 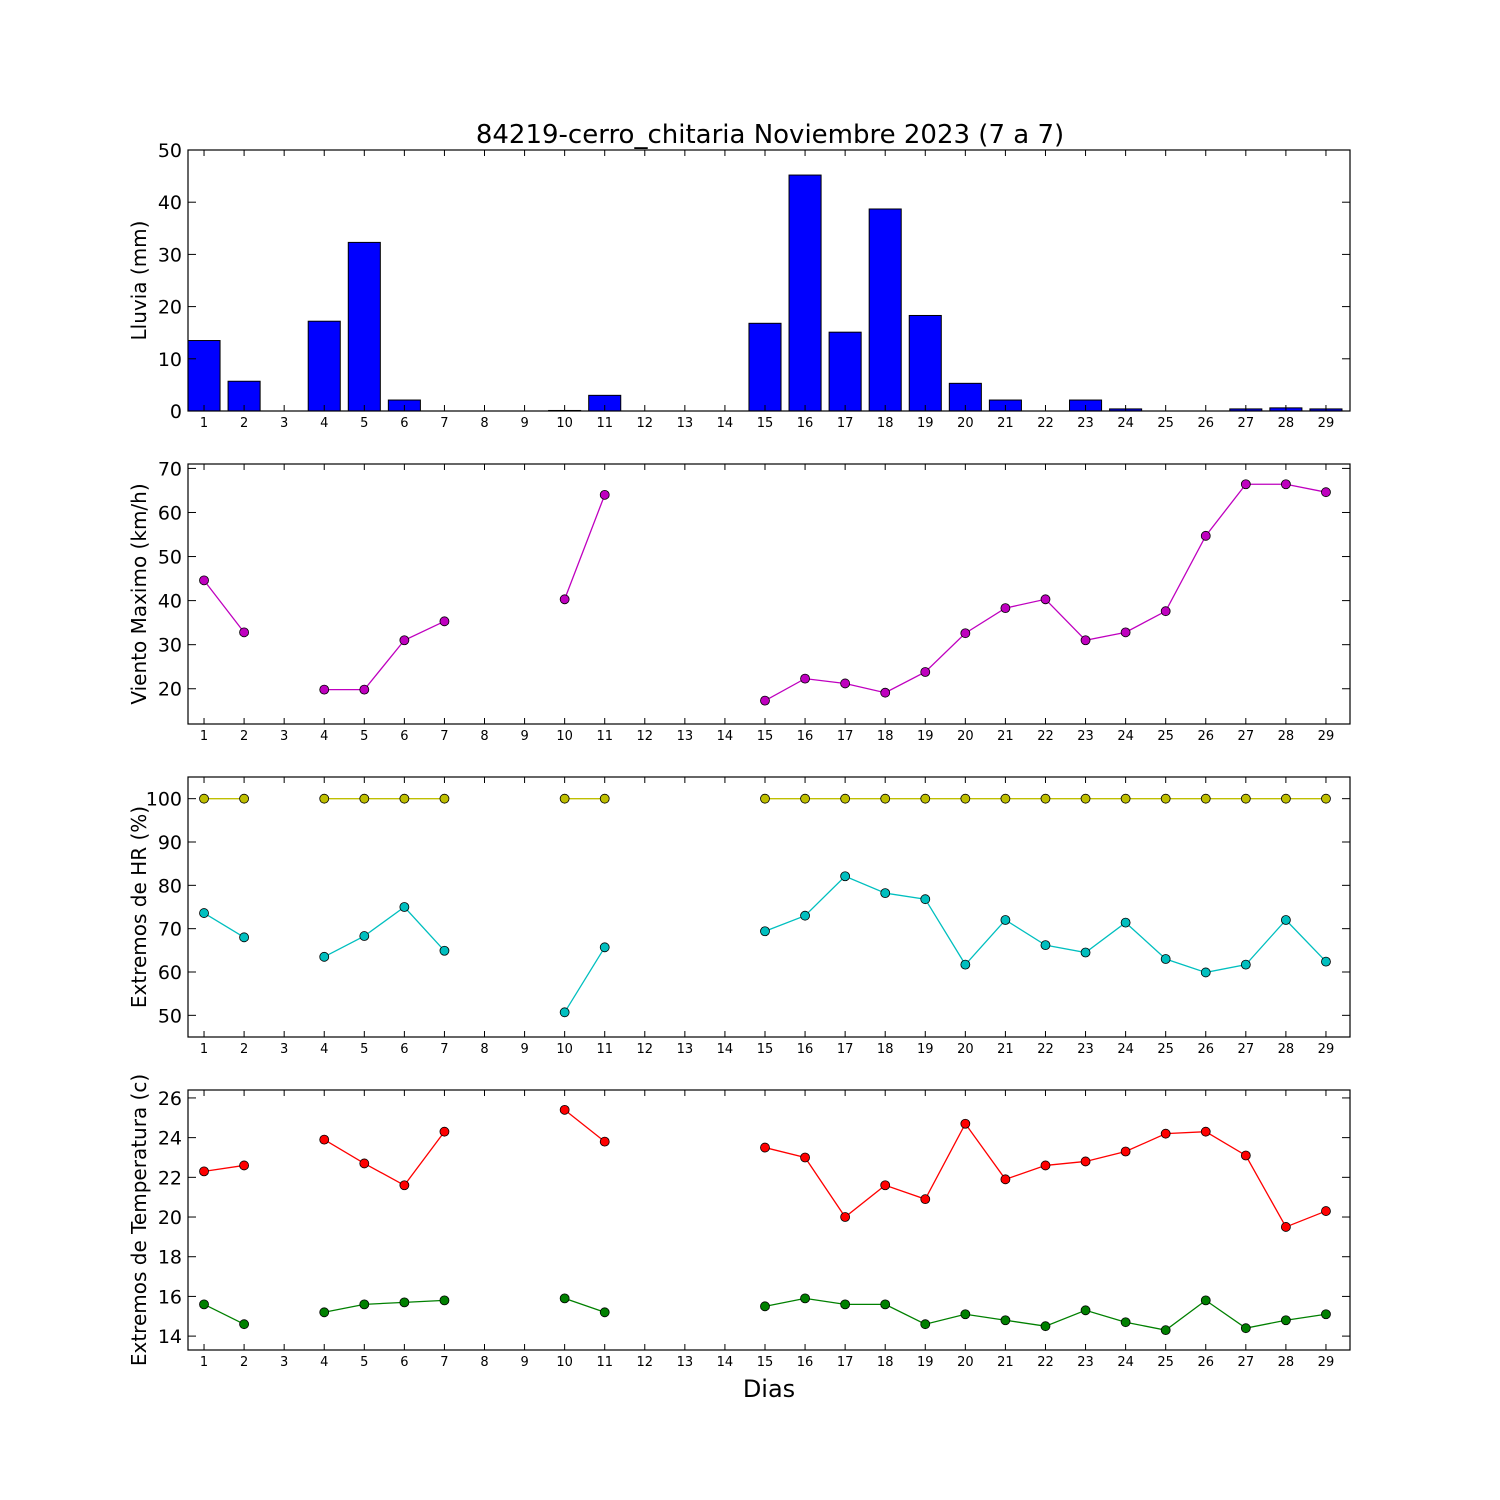 I want to click on x-tick-label: 25, so click(x=1165, y=423).